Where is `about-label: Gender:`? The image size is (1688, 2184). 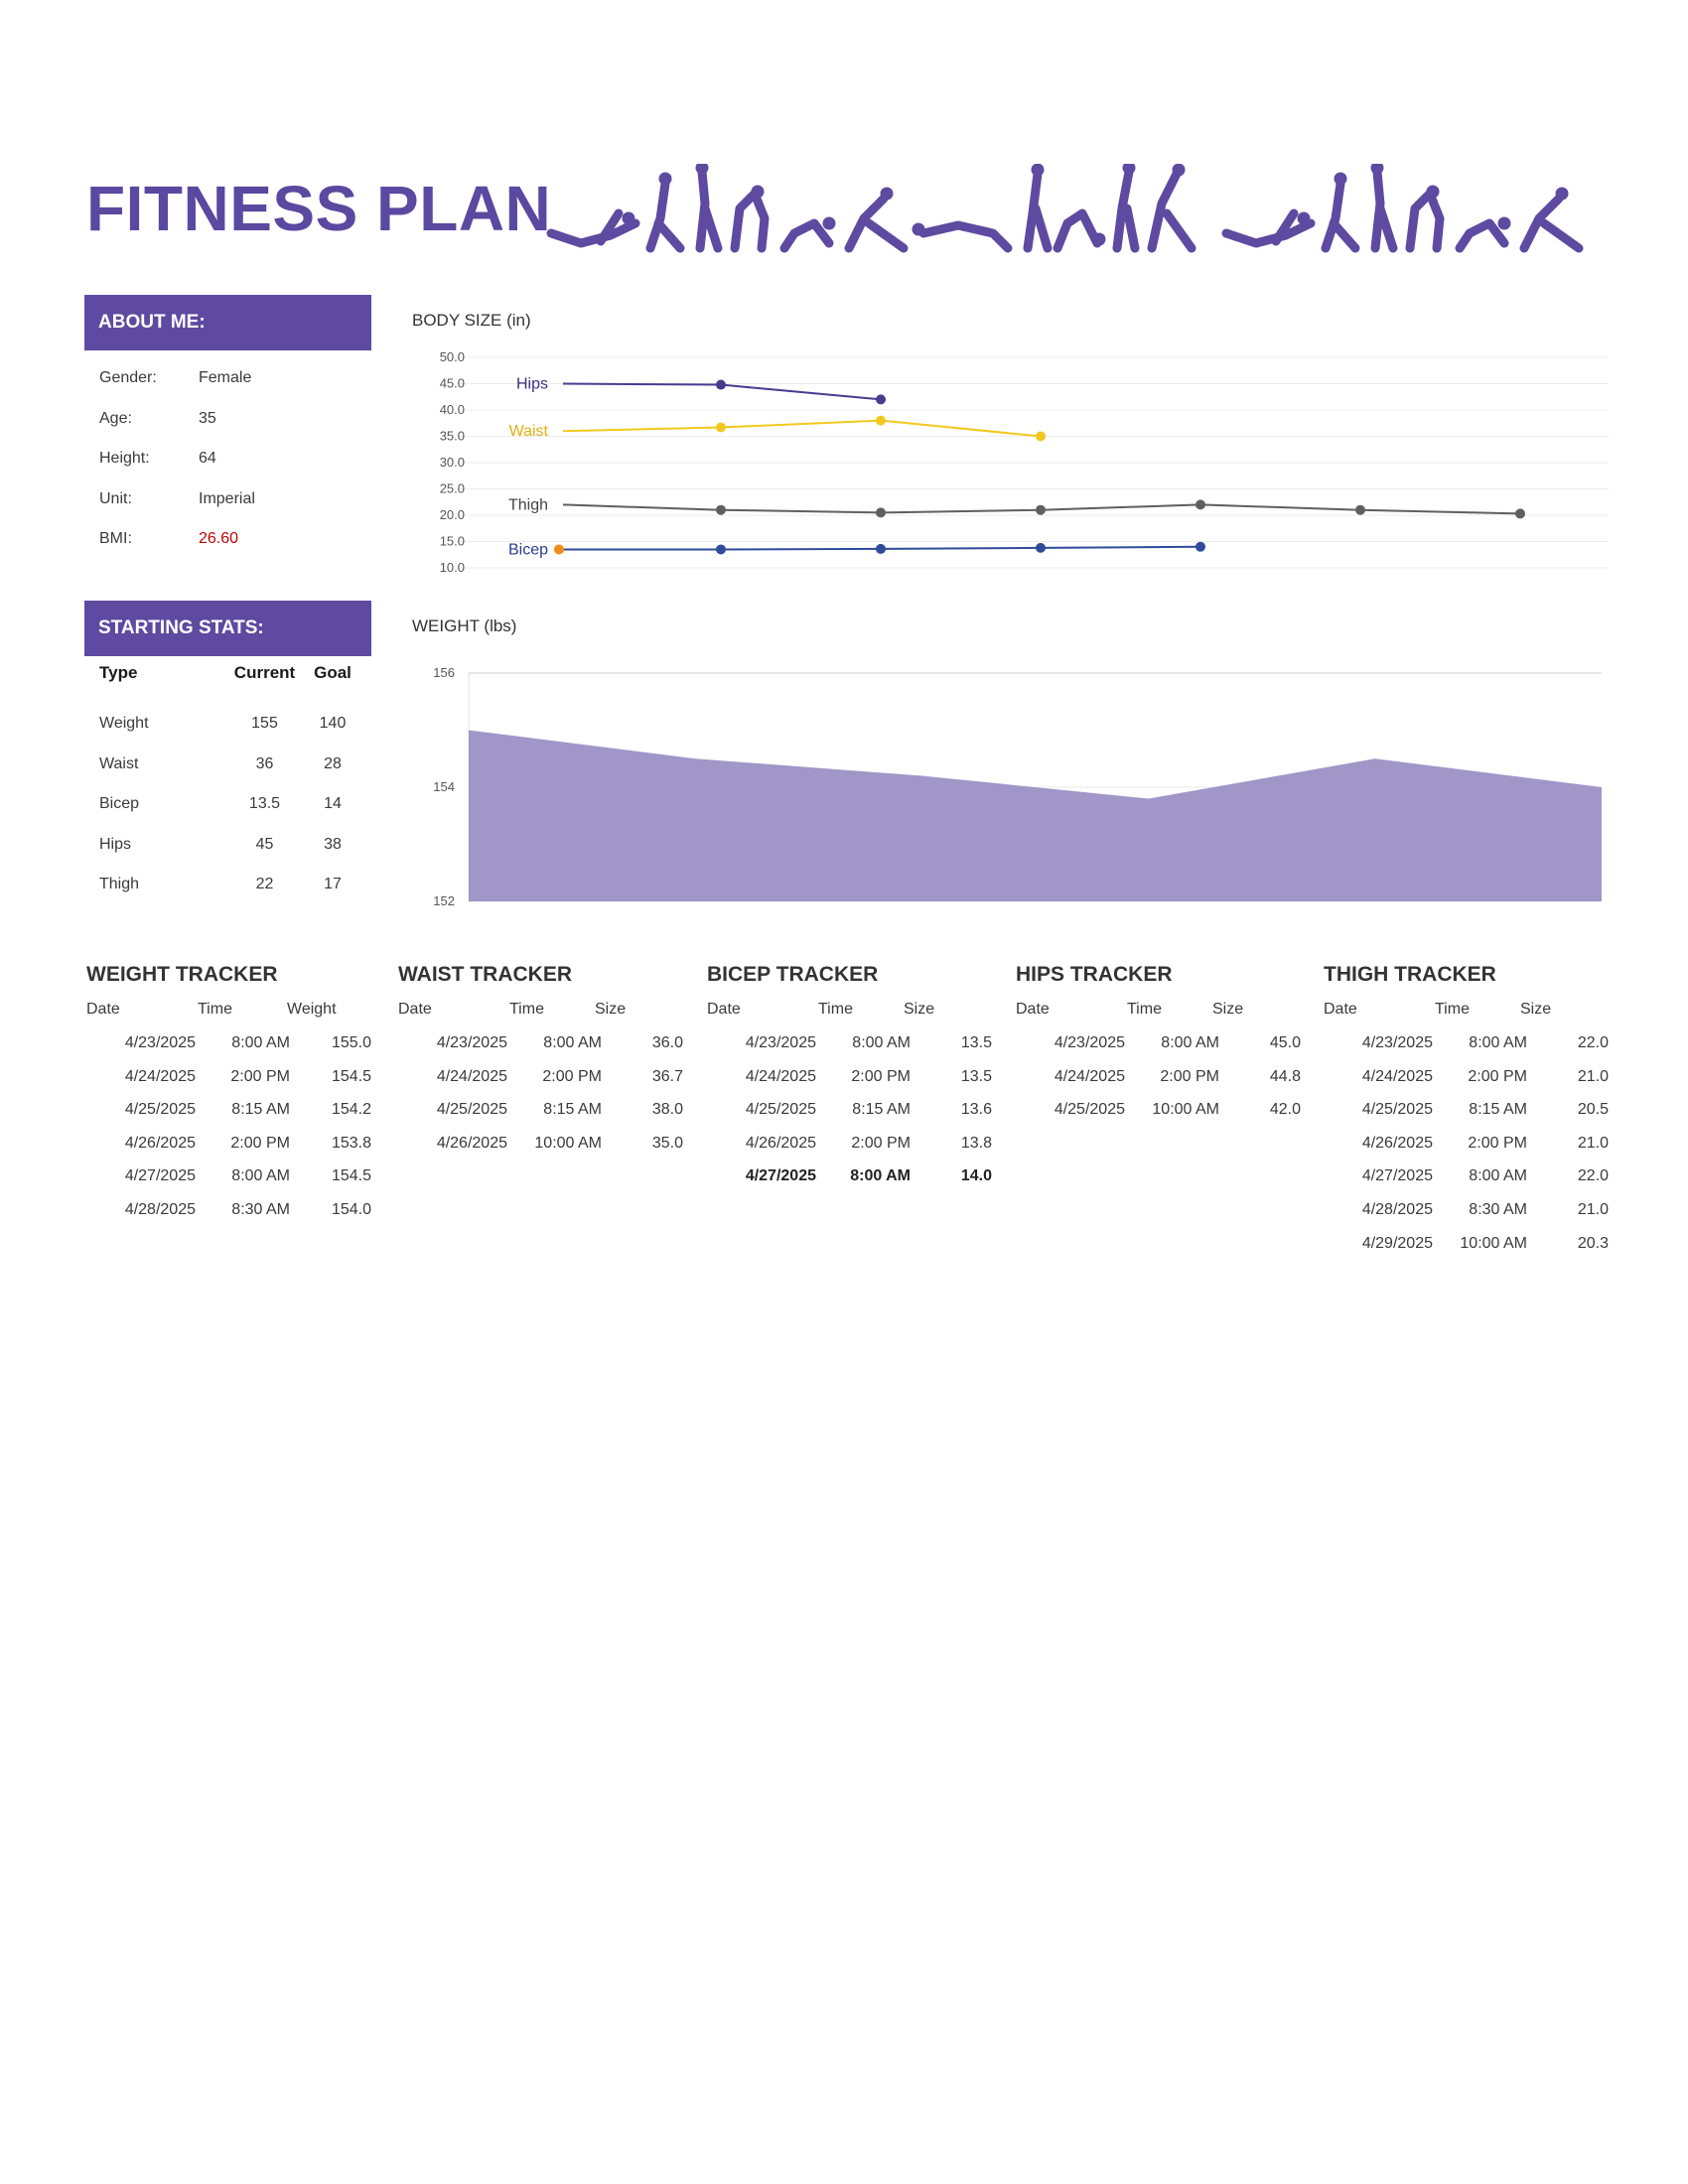 about-label: Gender: is located at coordinates (128, 377).